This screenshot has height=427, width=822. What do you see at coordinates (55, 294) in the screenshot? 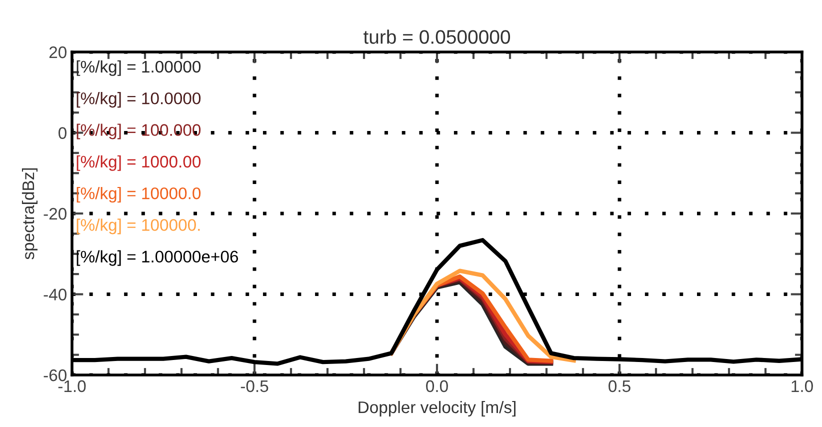
I see `y-tick-label: -40` at bounding box center [55, 294].